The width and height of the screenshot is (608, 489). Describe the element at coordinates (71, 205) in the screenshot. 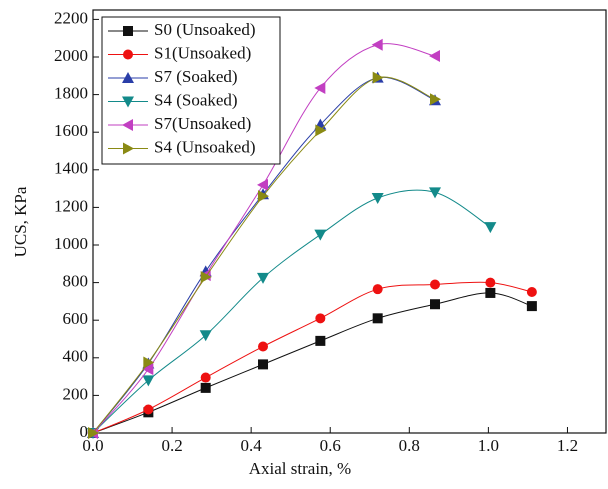

I see `y-tick-label: 1200` at that location.